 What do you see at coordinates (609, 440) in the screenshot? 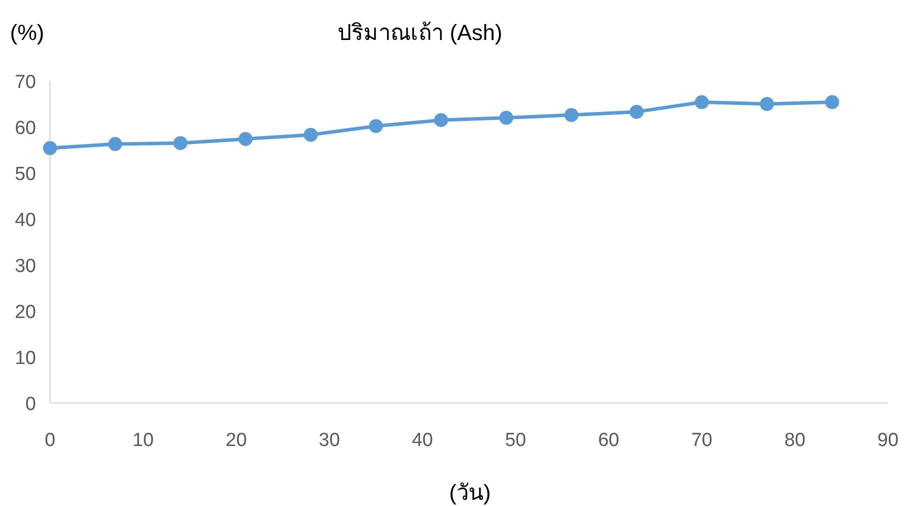
I see `x-tick-label: 60` at bounding box center [609, 440].